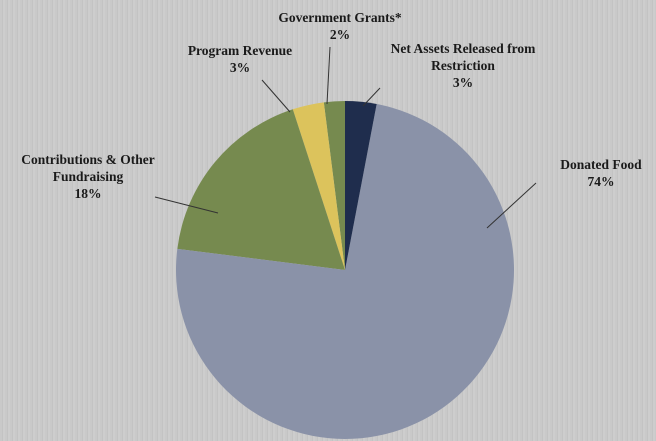 The image size is (656, 441). I want to click on value-label: 74%, so click(601, 181).